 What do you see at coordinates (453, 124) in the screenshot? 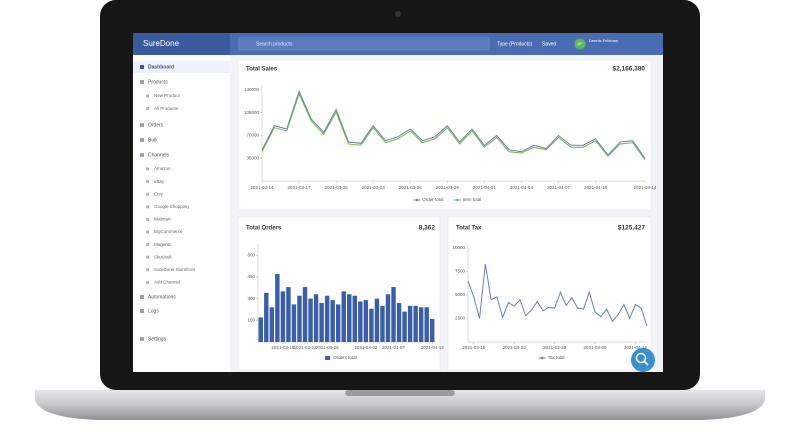
I see `line` at bounding box center [453, 124].